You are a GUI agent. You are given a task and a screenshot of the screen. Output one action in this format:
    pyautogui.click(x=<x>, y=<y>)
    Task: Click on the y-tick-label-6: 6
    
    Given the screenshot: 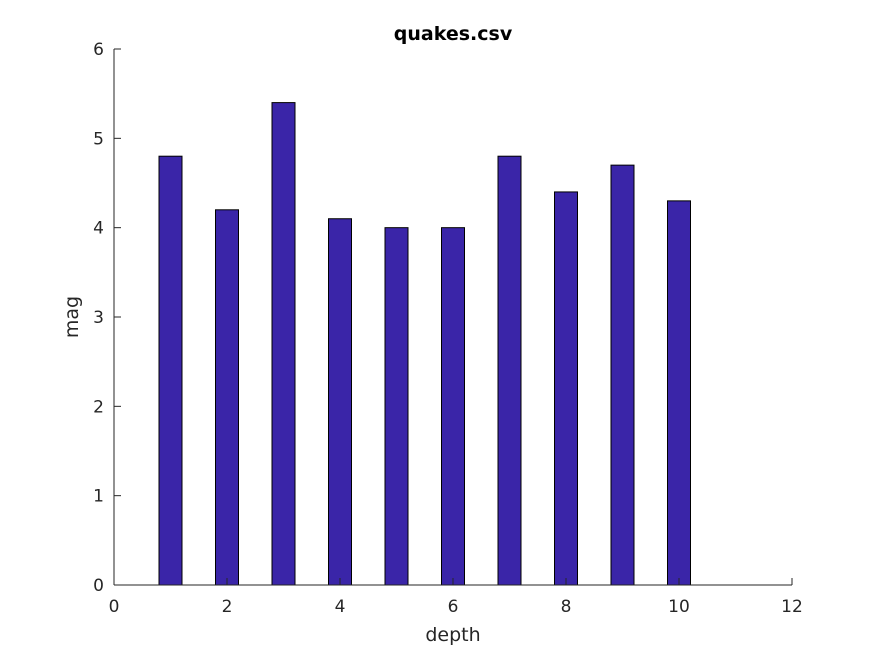 What is the action you would take?
    pyautogui.click(x=98, y=50)
    